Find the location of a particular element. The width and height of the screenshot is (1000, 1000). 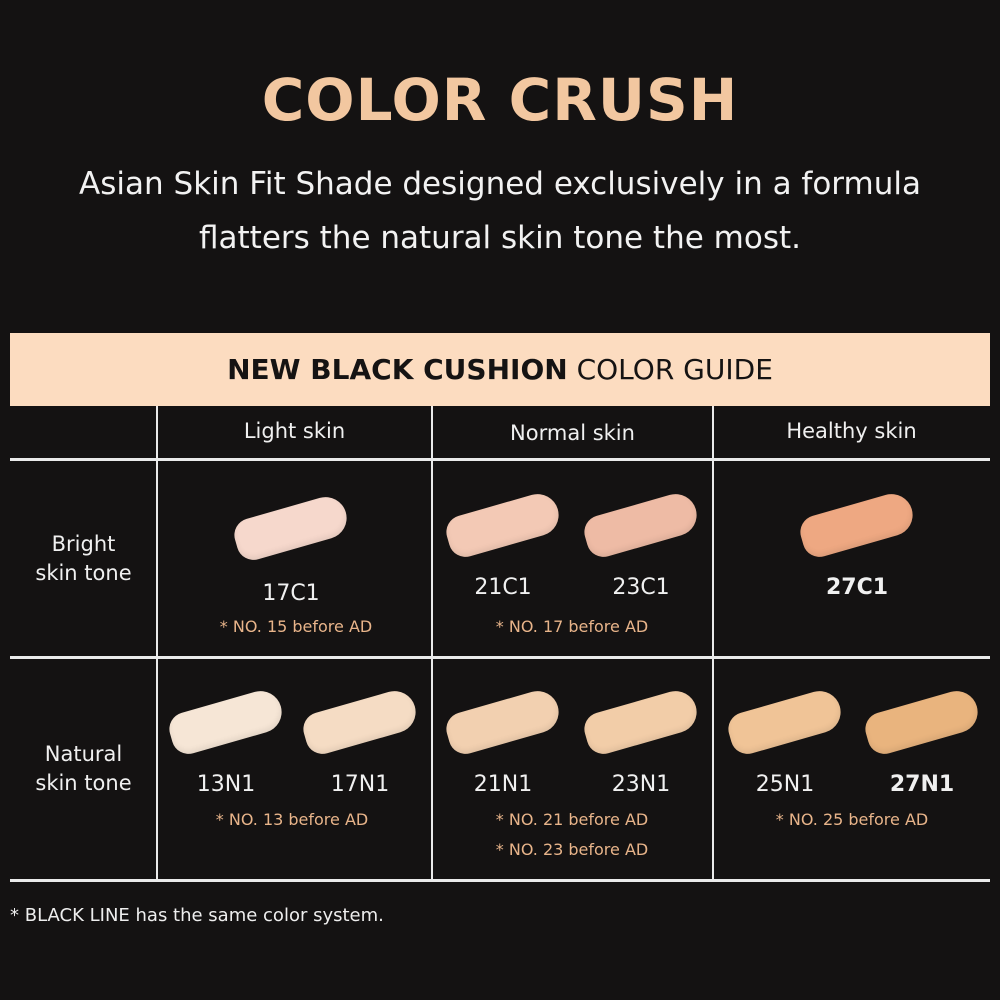

shade-swatch-17C1 is located at coordinates (291, 528).